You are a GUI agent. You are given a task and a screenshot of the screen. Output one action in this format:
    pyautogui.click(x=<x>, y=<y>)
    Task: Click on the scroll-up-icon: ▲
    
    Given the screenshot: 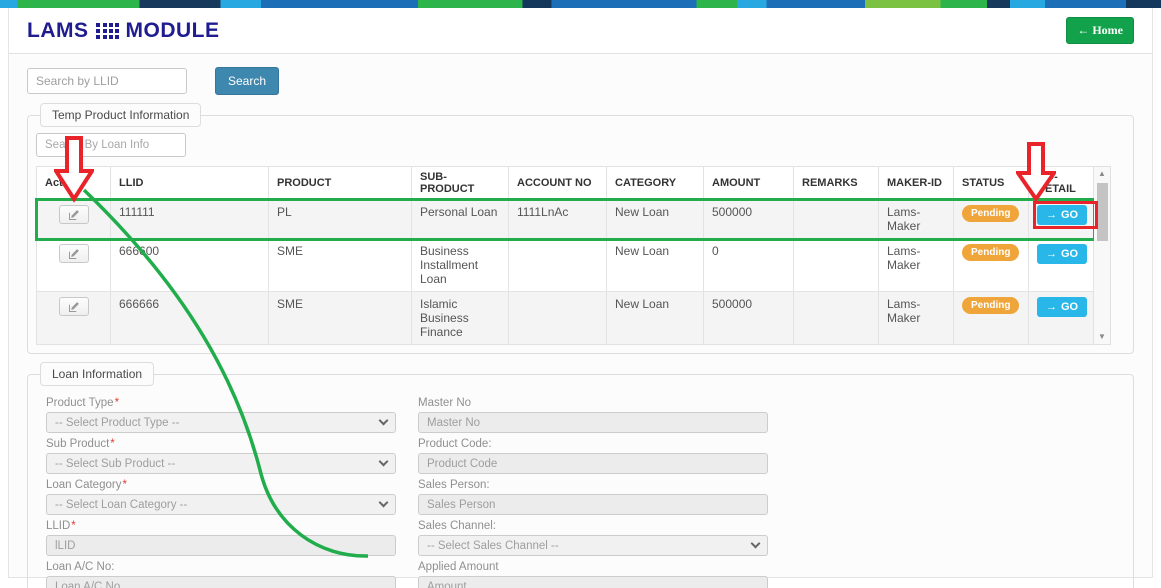 What is the action you would take?
    pyautogui.click(x=1102, y=173)
    